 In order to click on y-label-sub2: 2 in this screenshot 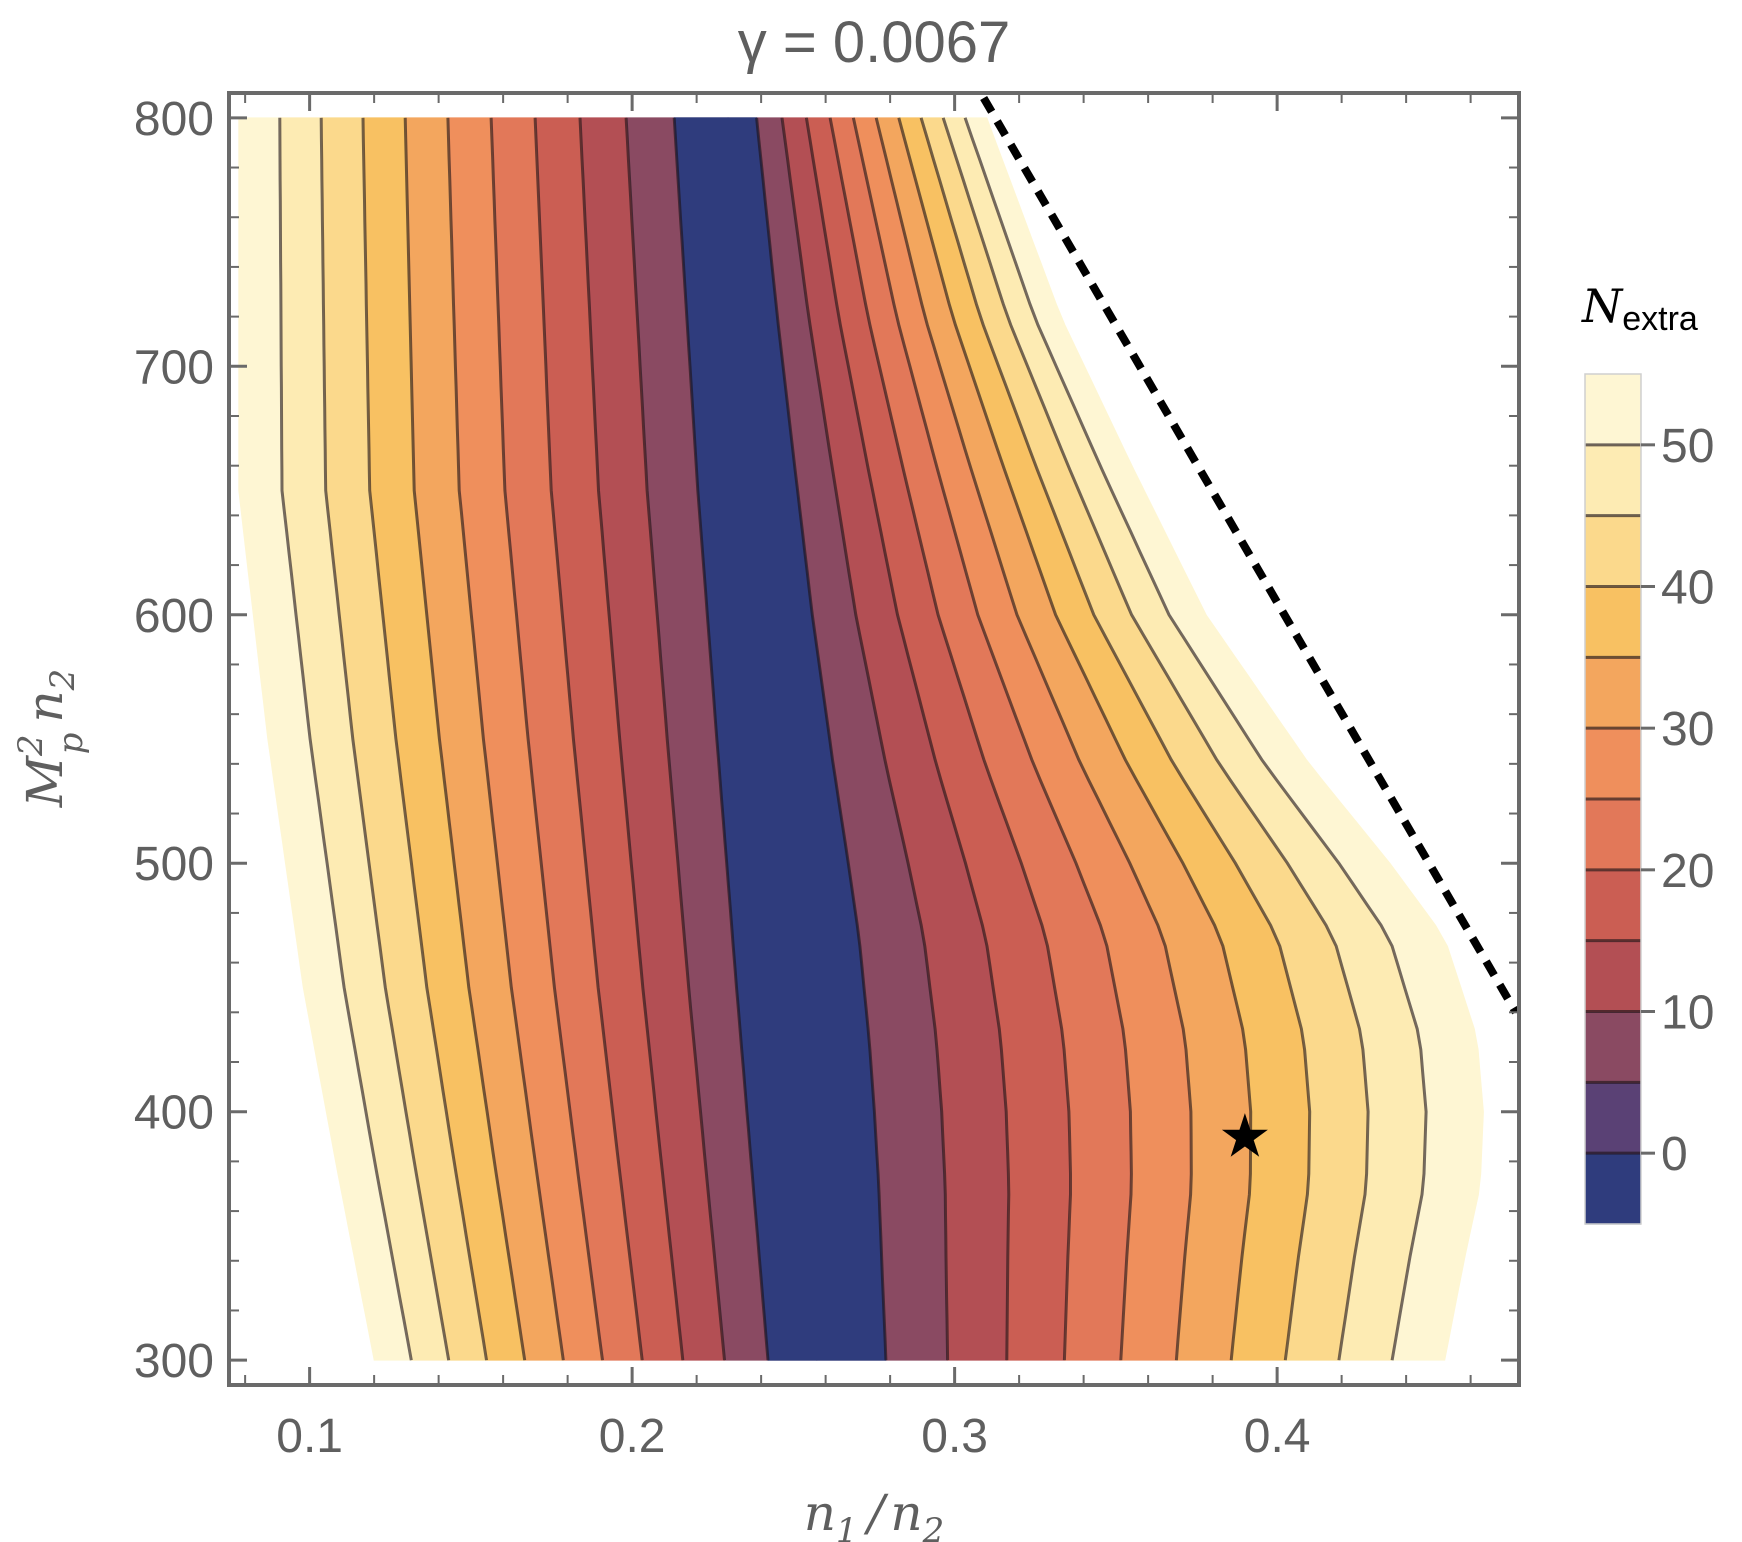, I will do `click(63, 680)`.